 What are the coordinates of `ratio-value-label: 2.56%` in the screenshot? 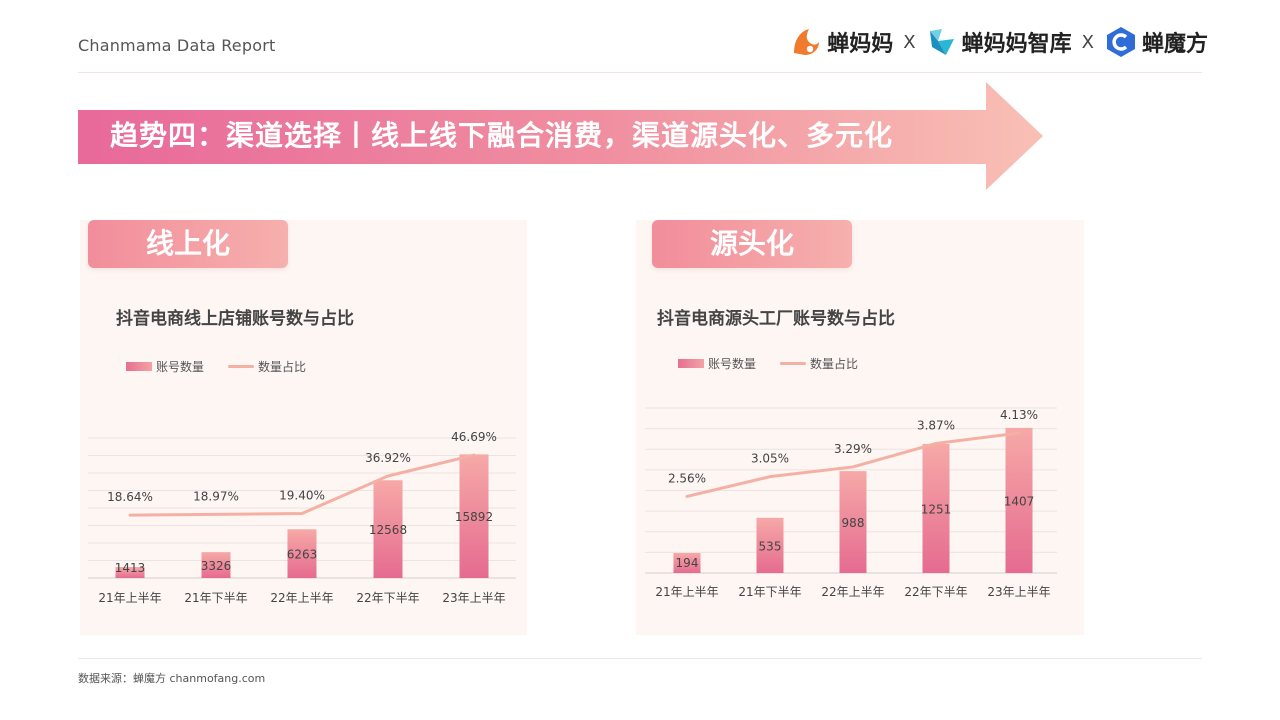 It's located at (687, 478).